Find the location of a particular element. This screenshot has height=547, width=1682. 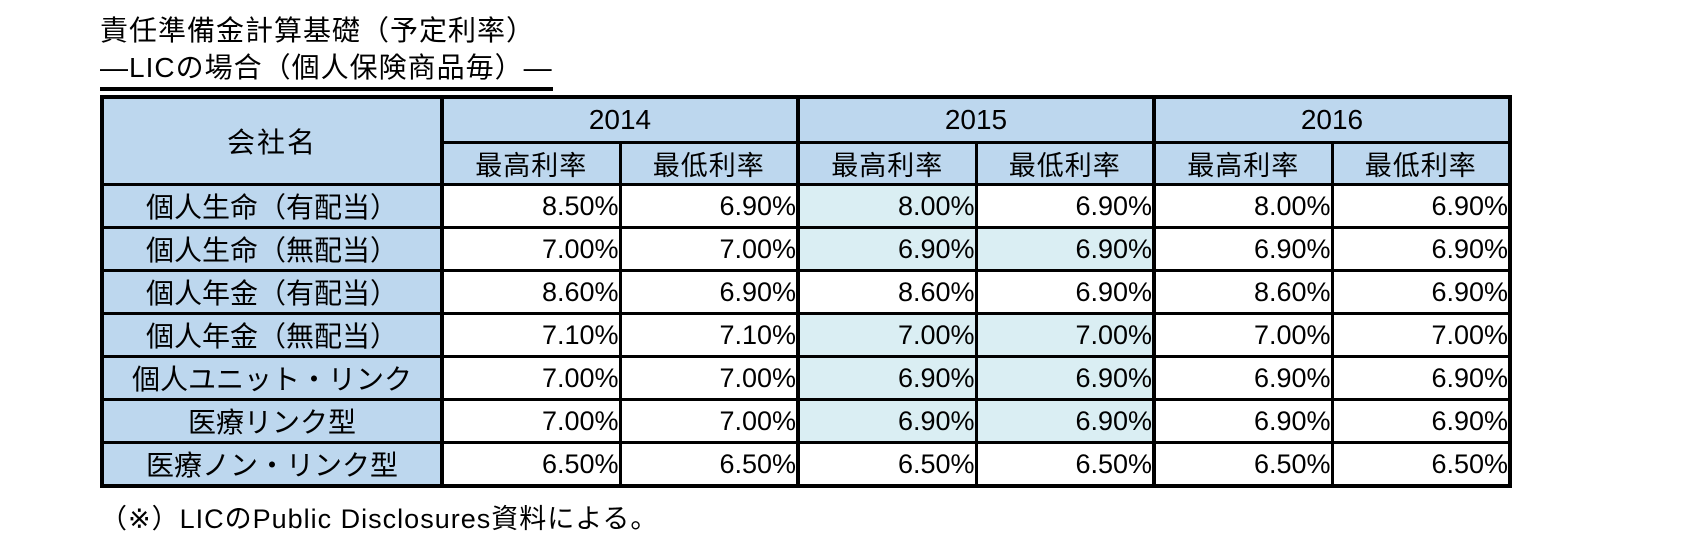

figure-subtitle: ―LICの場合（個人保険商品毎）― is located at coordinates (326, 70).